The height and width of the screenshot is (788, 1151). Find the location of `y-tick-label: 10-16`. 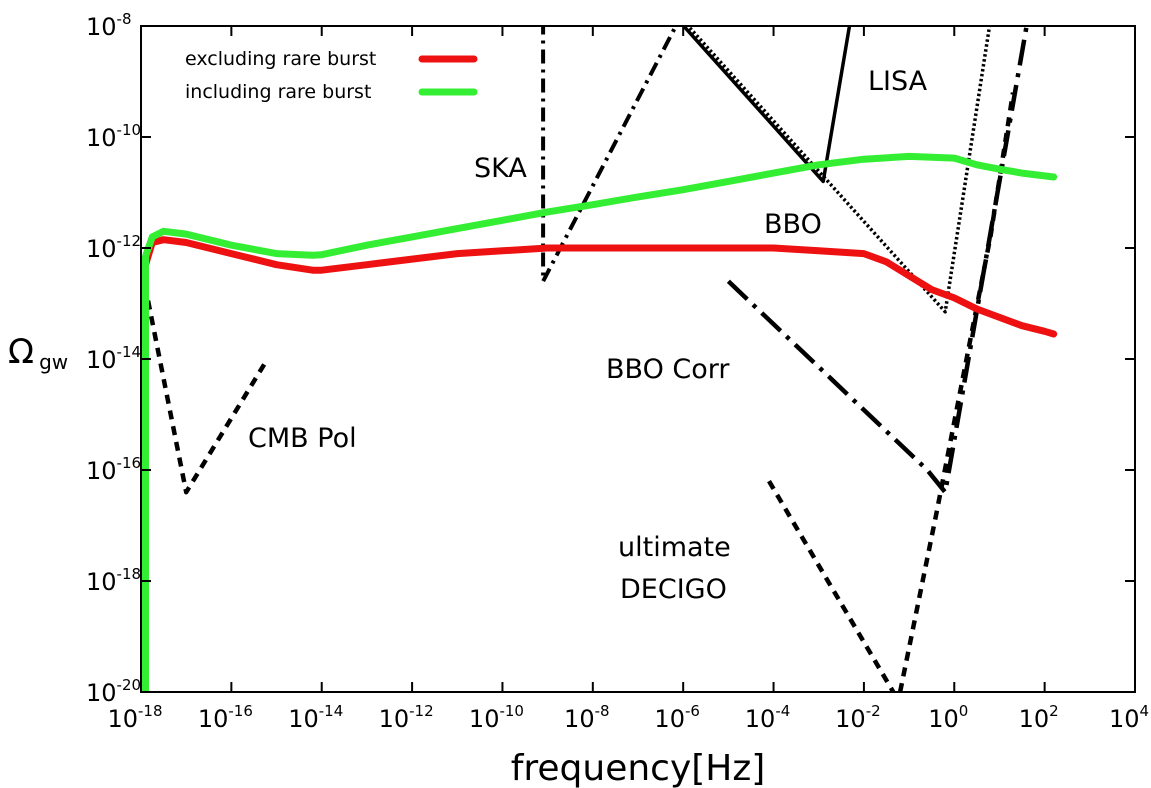

y-tick-label: 10-16 is located at coordinates (113, 469).